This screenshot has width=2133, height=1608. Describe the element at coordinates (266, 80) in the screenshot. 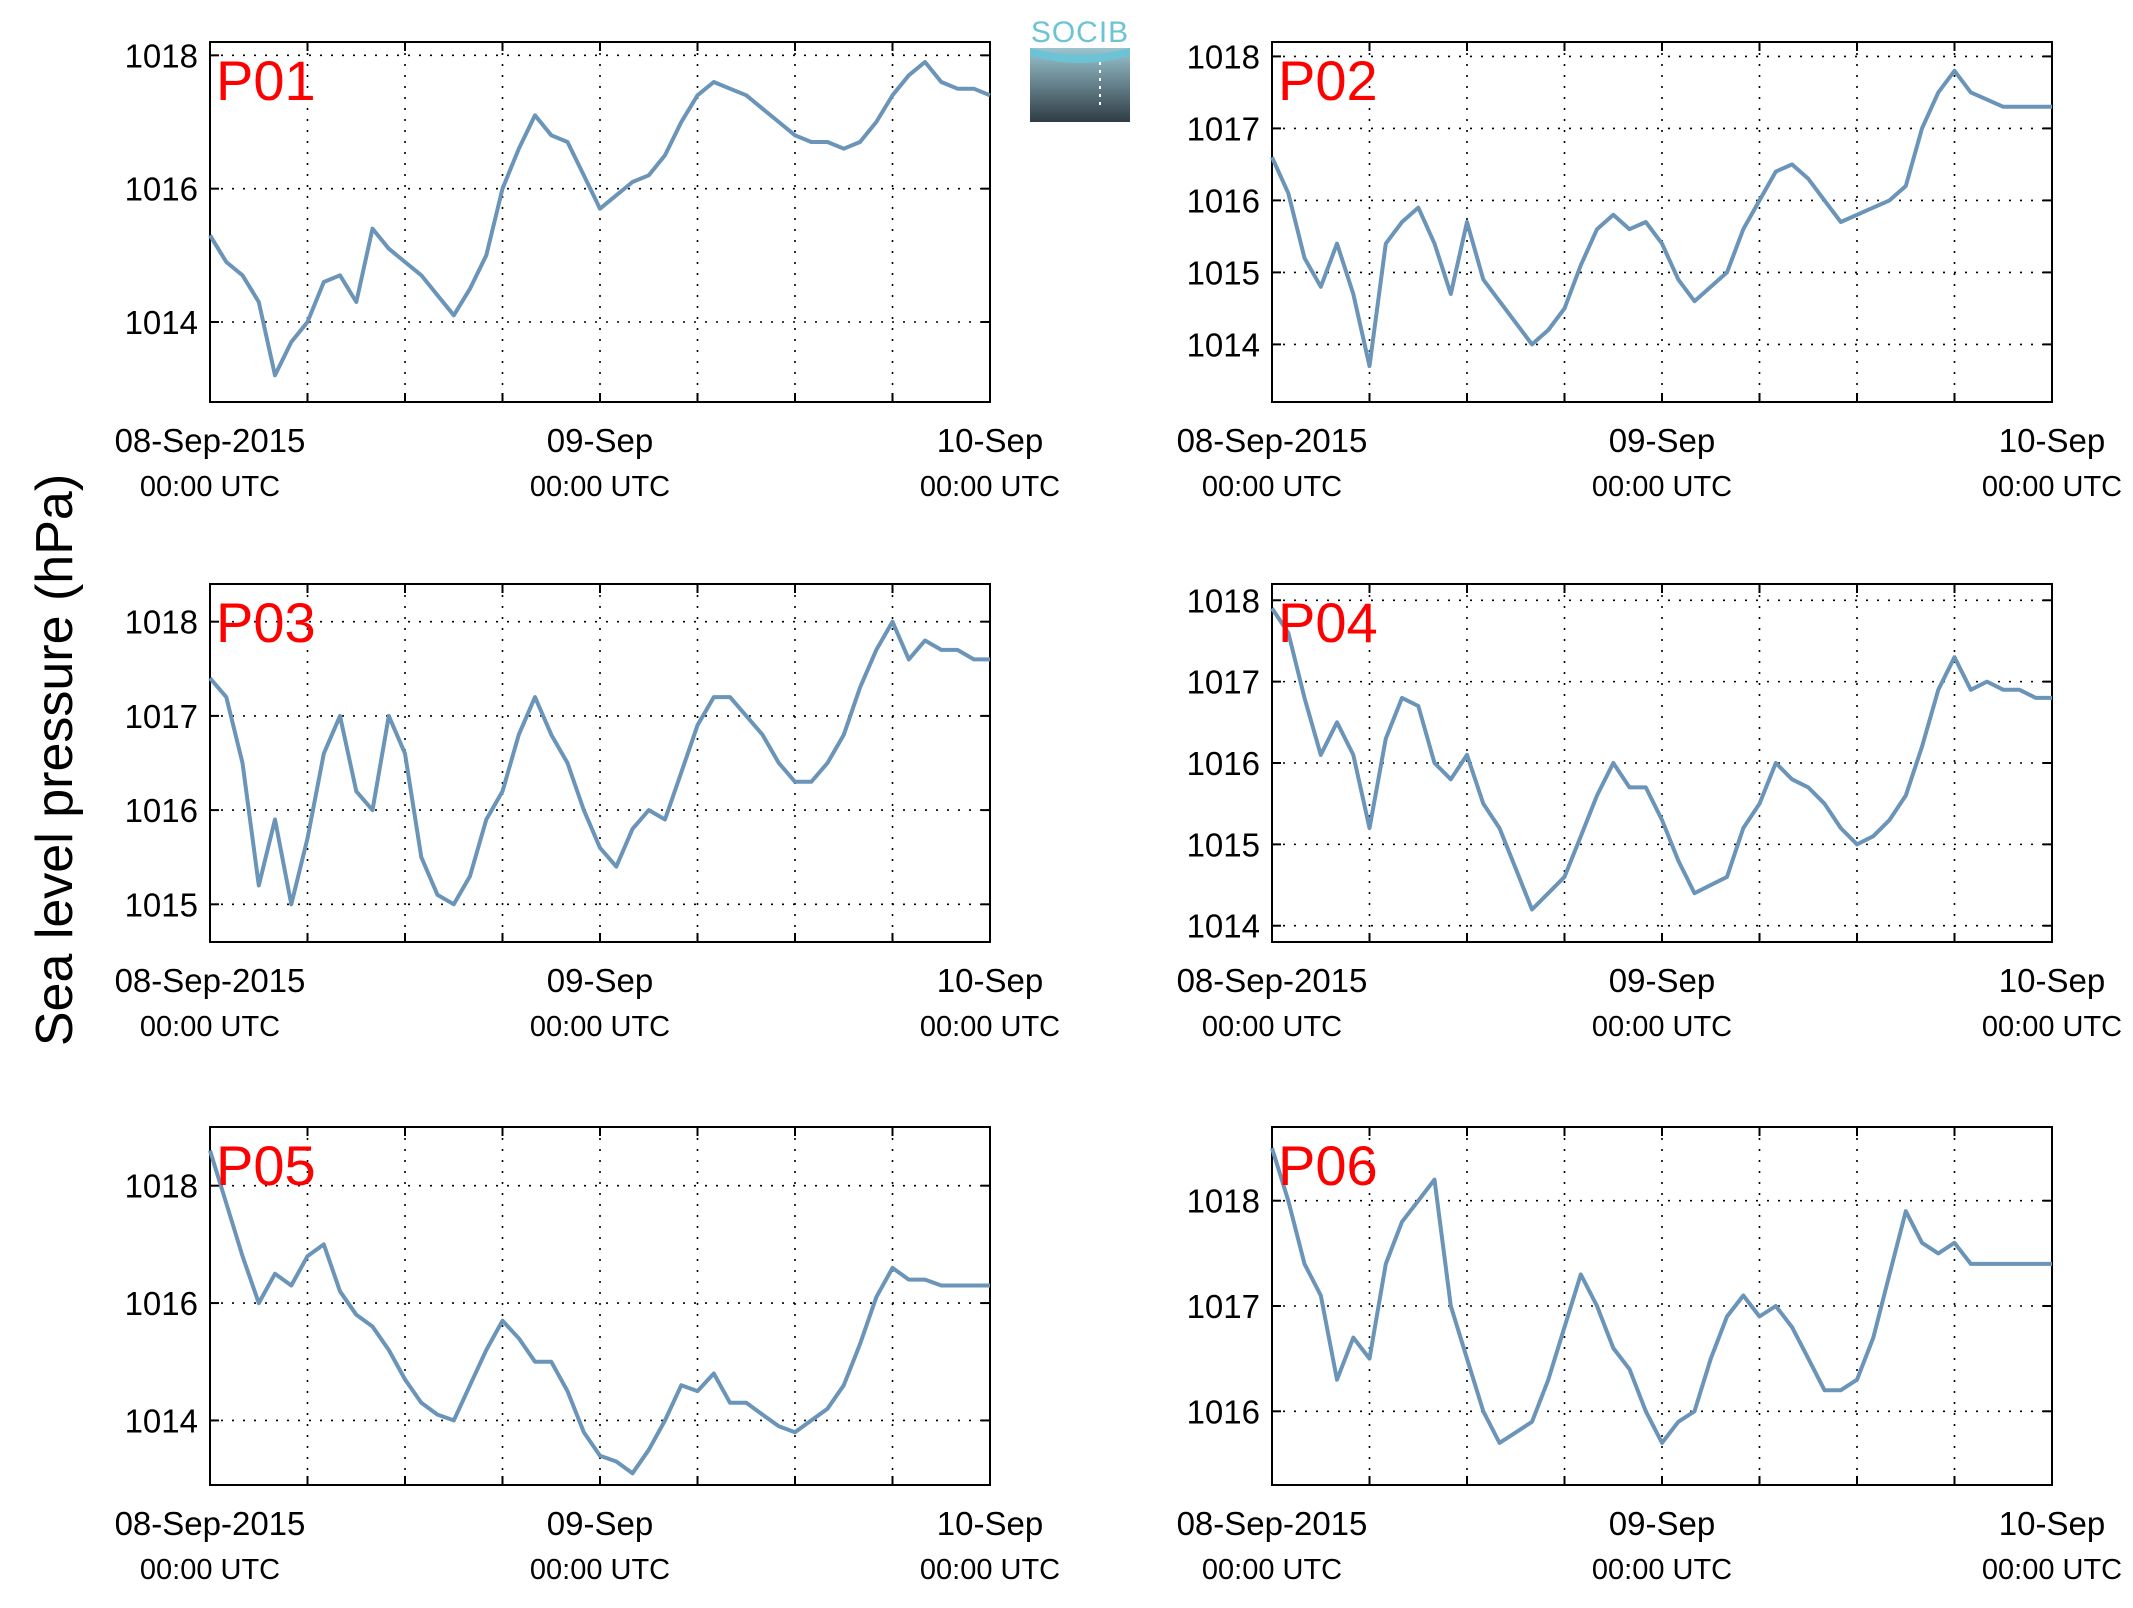

I see `panel-label: P01` at that location.